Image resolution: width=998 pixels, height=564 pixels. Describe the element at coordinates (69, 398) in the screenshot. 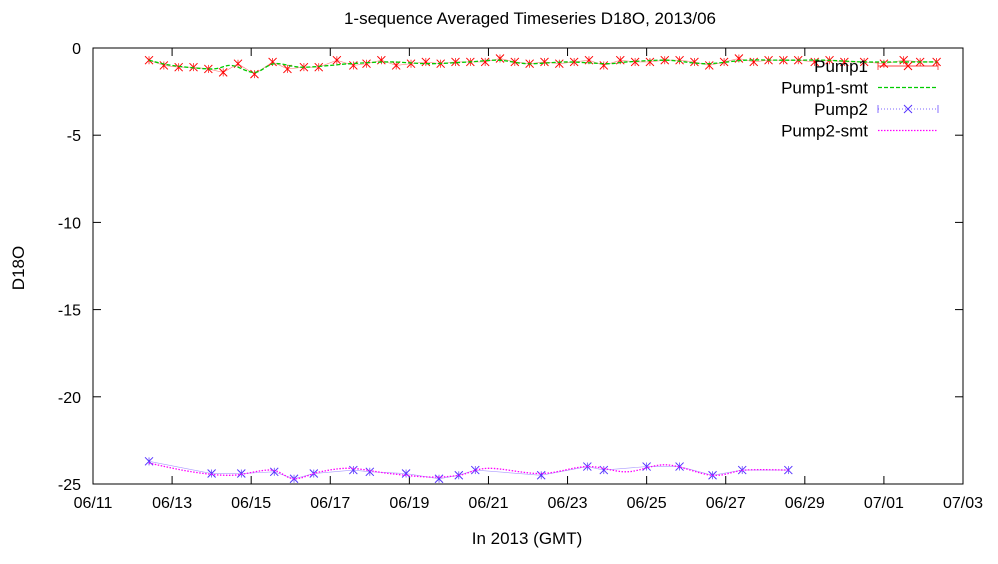

I see `y-tick-label: -20` at that location.